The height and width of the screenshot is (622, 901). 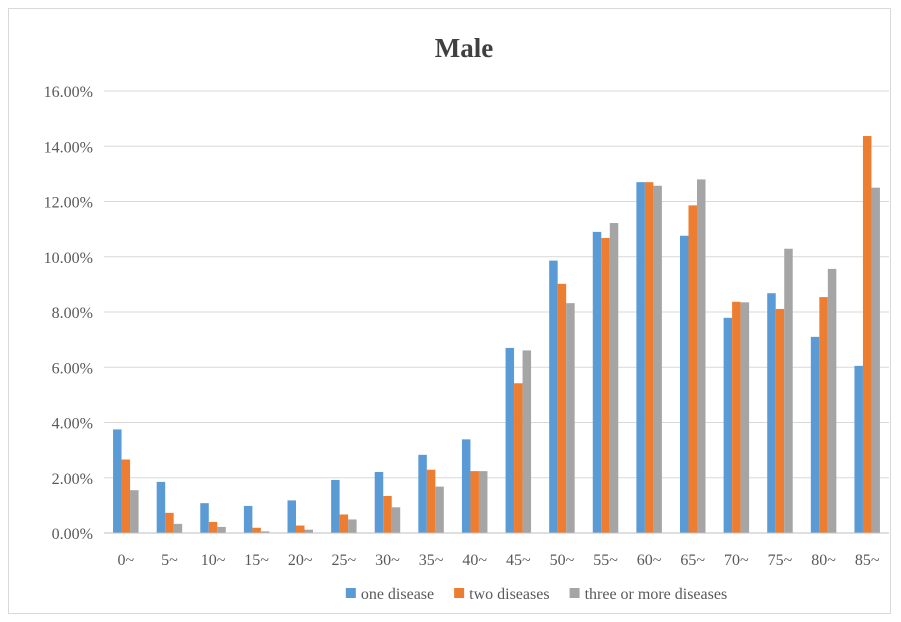 What do you see at coordinates (344, 560) in the screenshot?
I see `x-tick-label: 25~` at bounding box center [344, 560].